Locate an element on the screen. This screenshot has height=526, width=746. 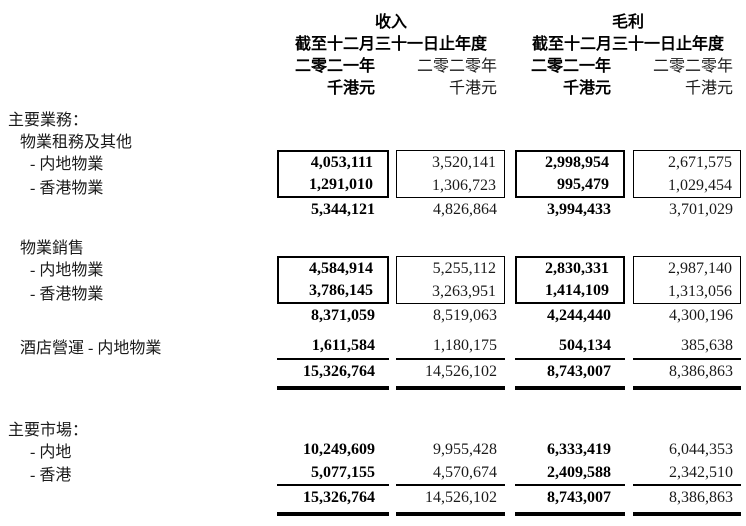
leasing-mainland-revenue-2021: 4,053,111 is located at coordinates (333, 162).